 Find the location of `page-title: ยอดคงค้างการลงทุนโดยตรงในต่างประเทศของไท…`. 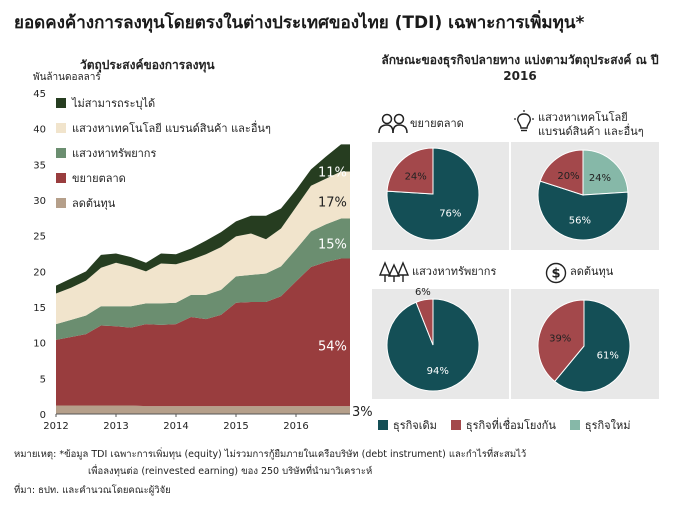

page-title: ยอดคงค้างการลงทุนโดยตรงในต่างประเทศของไท… is located at coordinates (299, 23).